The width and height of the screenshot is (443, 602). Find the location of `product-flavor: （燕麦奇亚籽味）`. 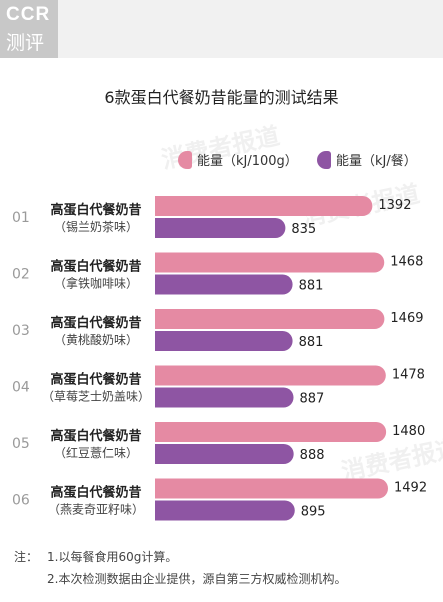

product-flavor: （燕麦奇亚籽味） is located at coordinates (96, 510).